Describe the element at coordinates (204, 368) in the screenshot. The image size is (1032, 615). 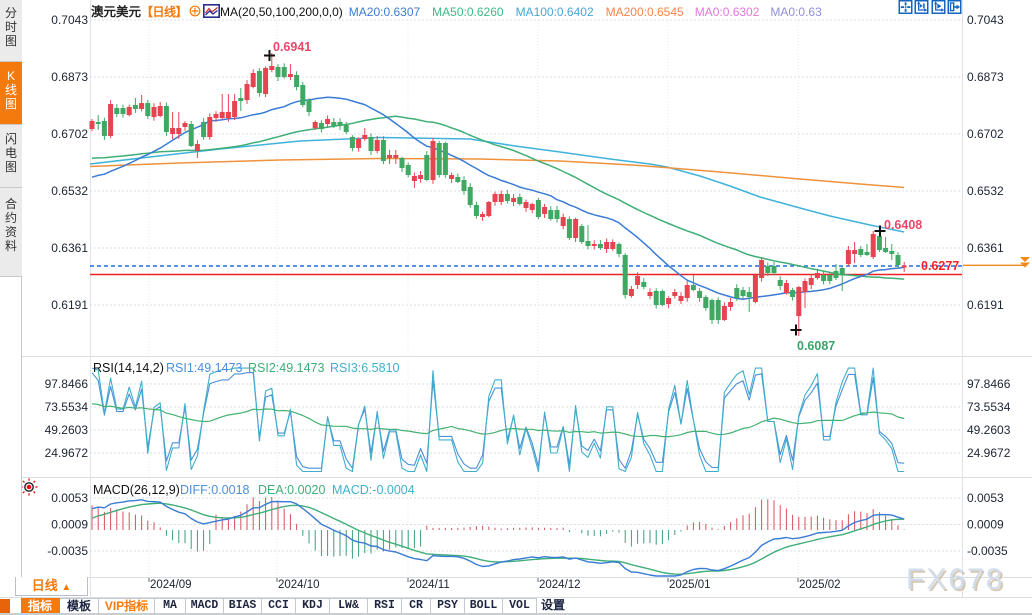
I see `svg-text: RSI1:49.1473` at that location.